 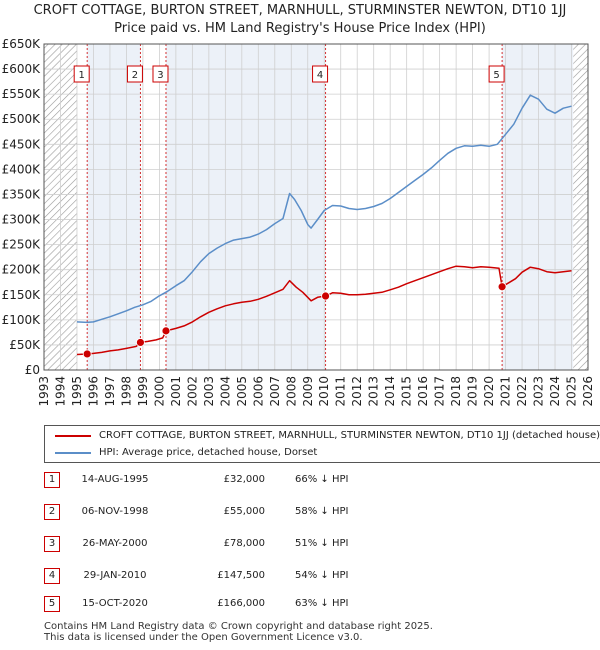 What do you see at coordinates (291, 391) in the screenshot?
I see `x-tick-label: 2008` at bounding box center [291, 391].